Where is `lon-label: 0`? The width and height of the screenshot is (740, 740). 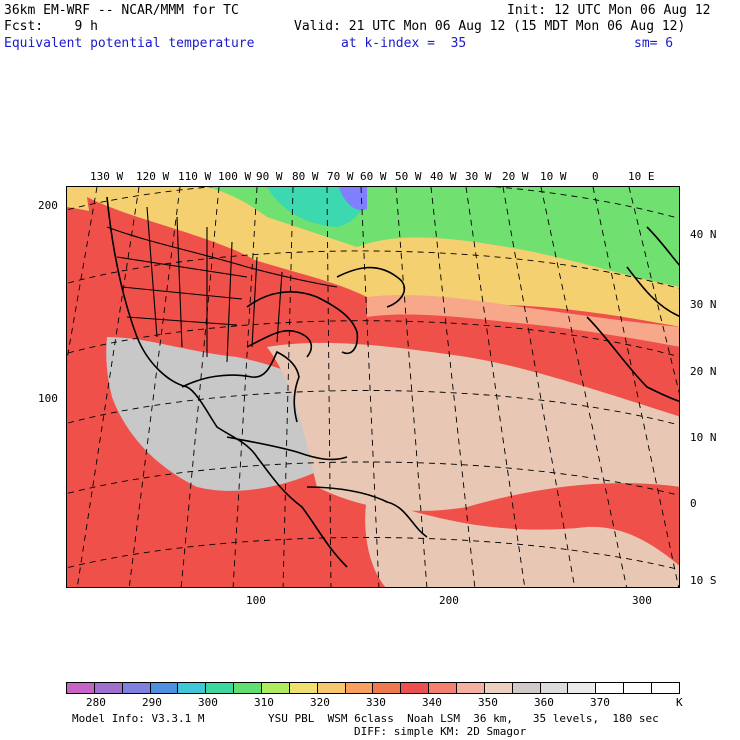 lon-label: 0 is located at coordinates (595, 176).